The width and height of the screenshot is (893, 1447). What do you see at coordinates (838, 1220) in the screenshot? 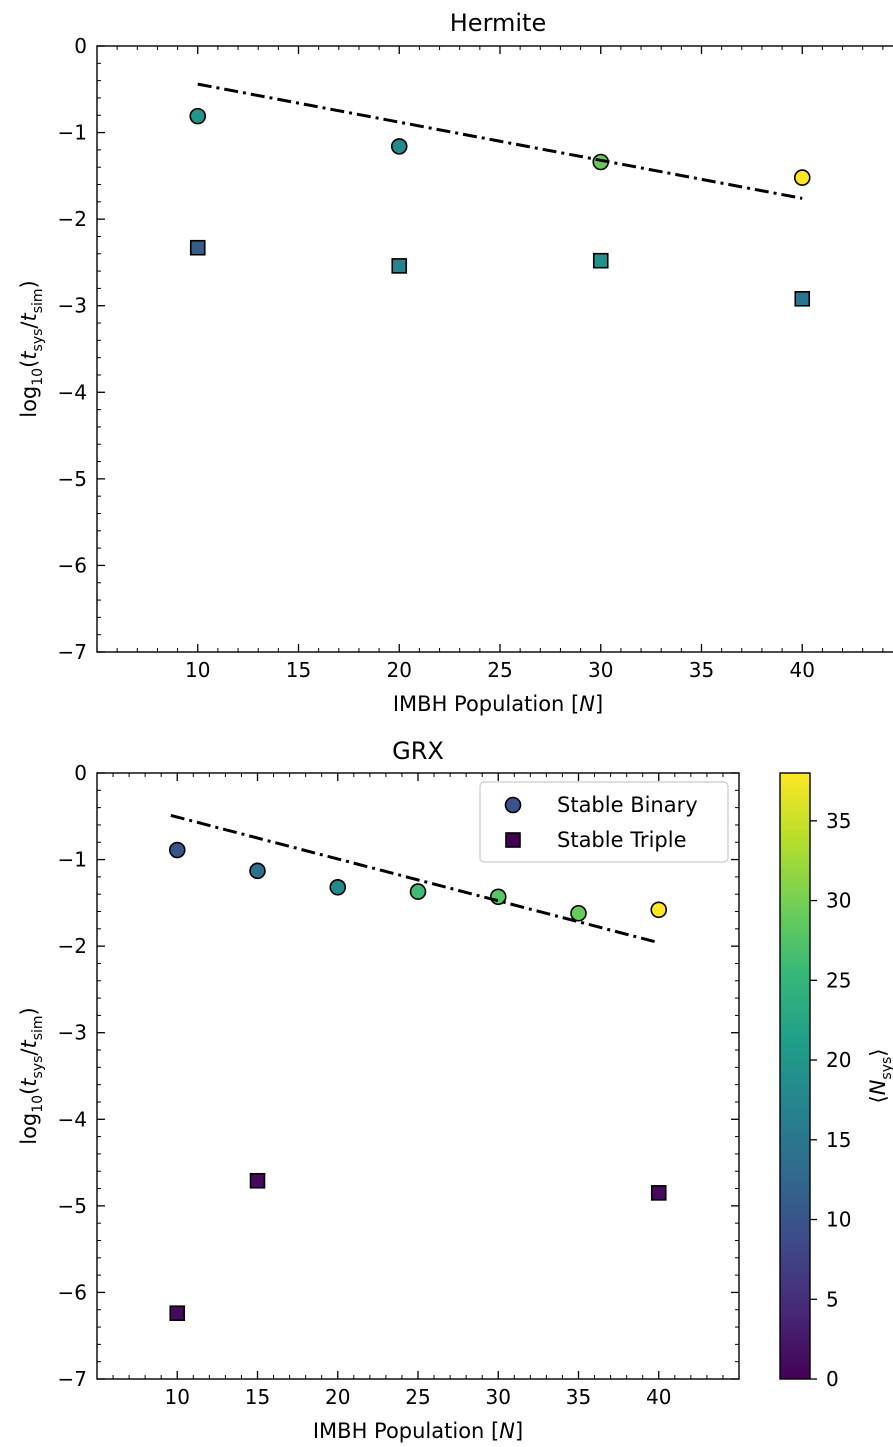
I see `colorbar-tick-label: 10` at bounding box center [838, 1220].